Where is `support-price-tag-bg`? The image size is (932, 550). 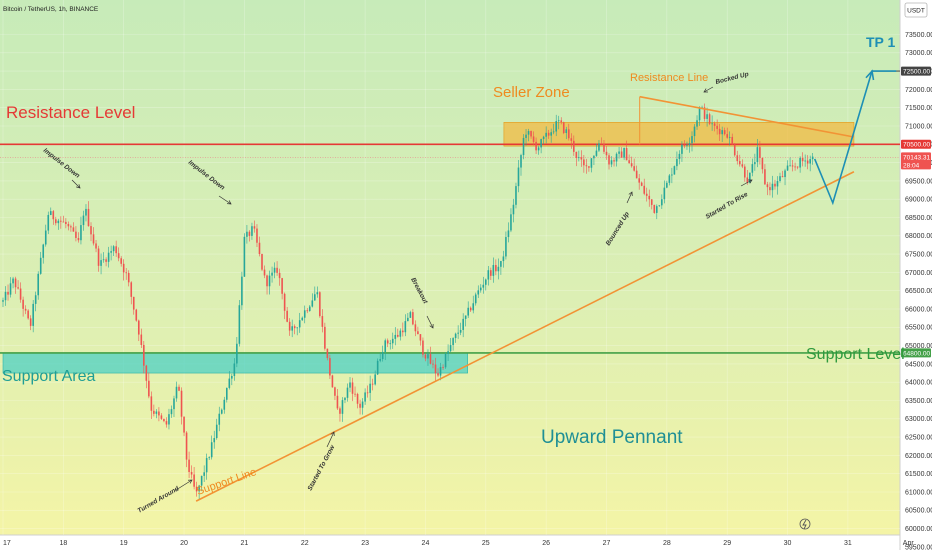 support-price-tag-bg is located at coordinates (916, 353).